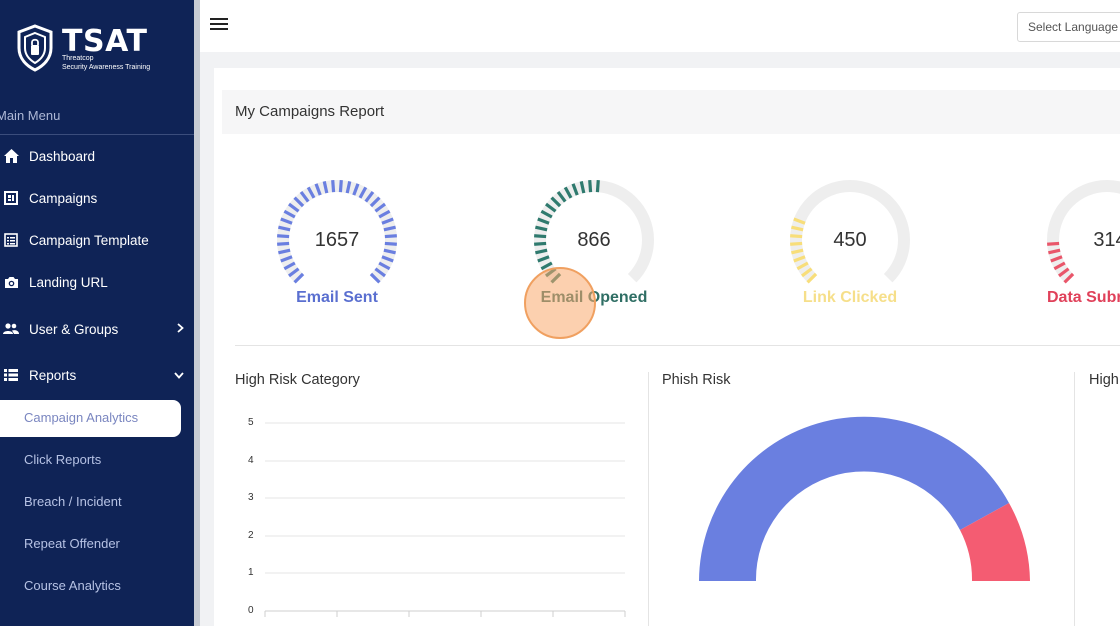 The image size is (1120, 626). What do you see at coordinates (62, 156) in the screenshot?
I see `sidebar-item-label: Dashboard` at bounding box center [62, 156].